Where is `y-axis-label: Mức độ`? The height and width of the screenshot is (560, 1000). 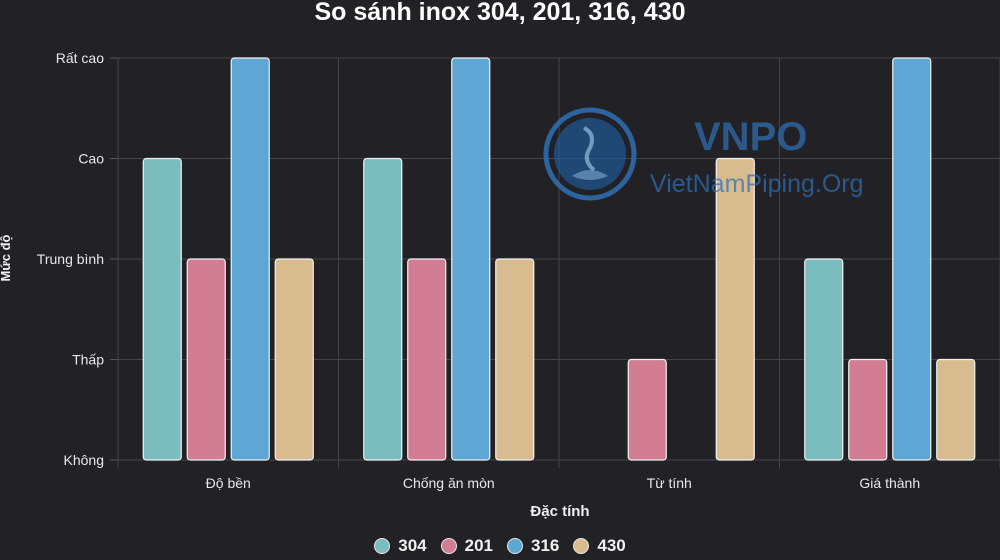 y-axis-label: Mức độ is located at coordinates (6, 257).